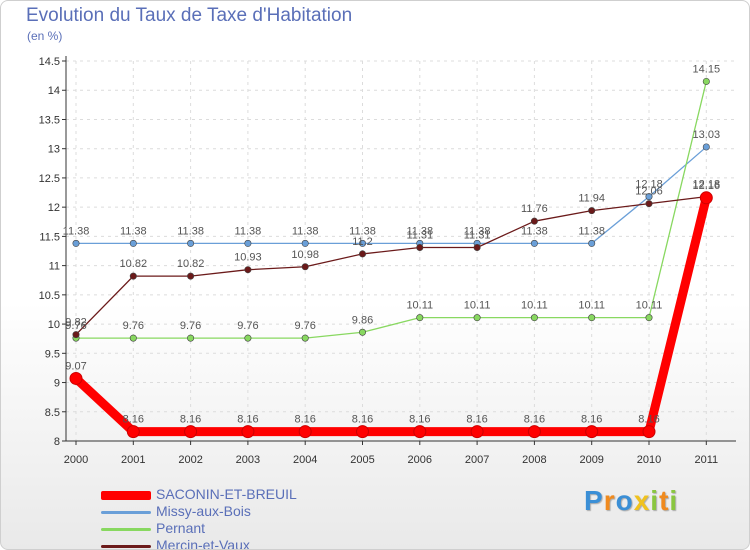 This screenshot has height=550, width=750. I want to click on x-tick-label: 2003, so click(248, 460).